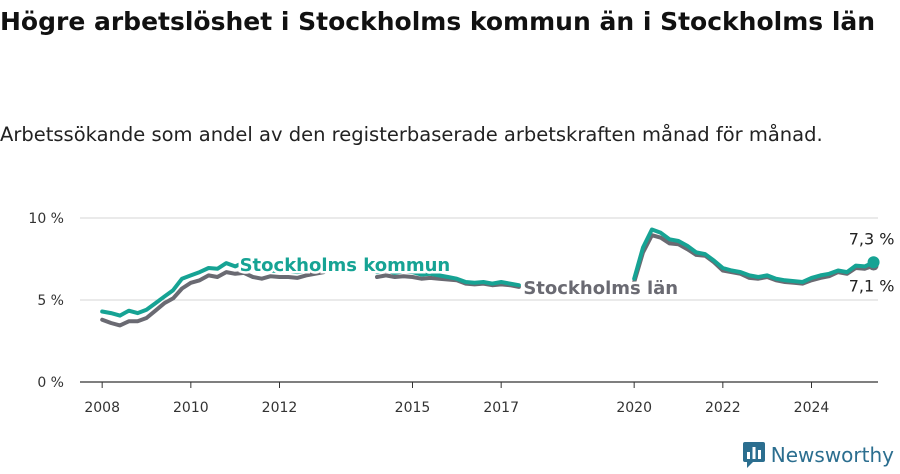 The height and width of the screenshot is (474, 900). I want to click on series-end-point-stockholms-kommun, so click(873, 262).